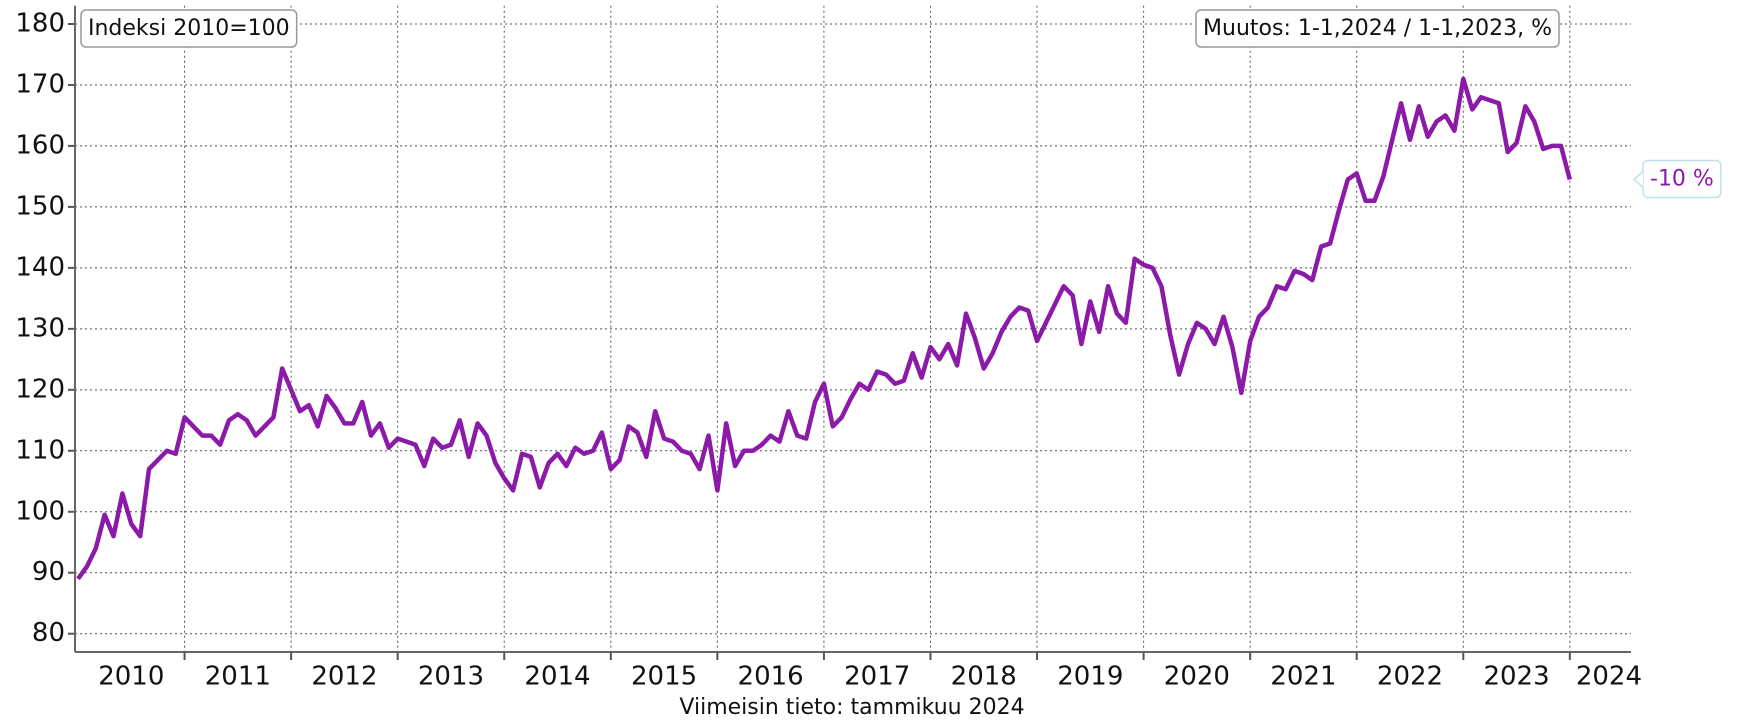 The image size is (1740, 720). Describe the element at coordinates (40, 328) in the screenshot. I see `y-tick-label: 130` at that location.